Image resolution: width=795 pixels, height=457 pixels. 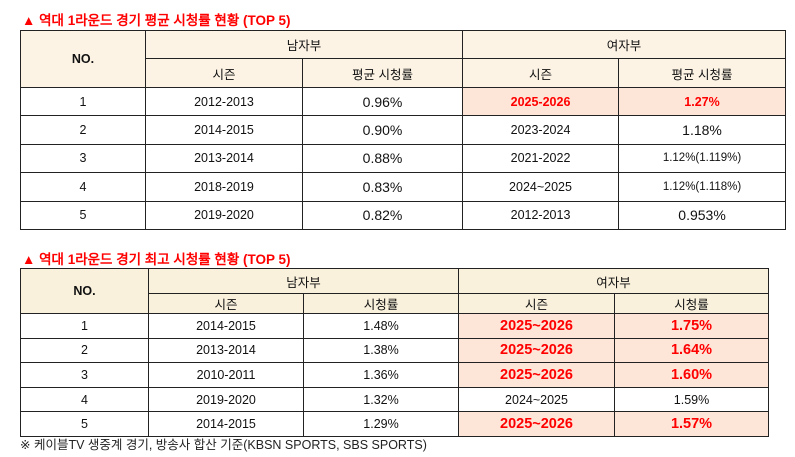 What do you see at coordinates (382, 130) in the screenshot?
I see `men-rating-cell: 0.90%` at bounding box center [382, 130].